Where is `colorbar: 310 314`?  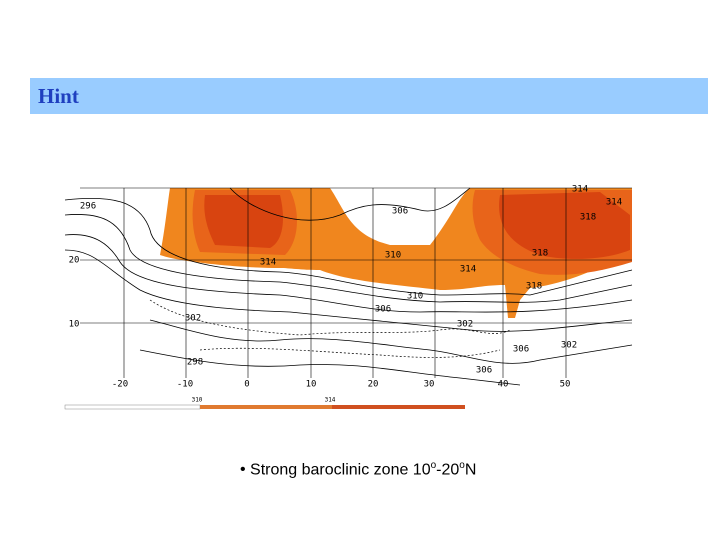
colorbar: 310 314 is located at coordinates (264, 403).